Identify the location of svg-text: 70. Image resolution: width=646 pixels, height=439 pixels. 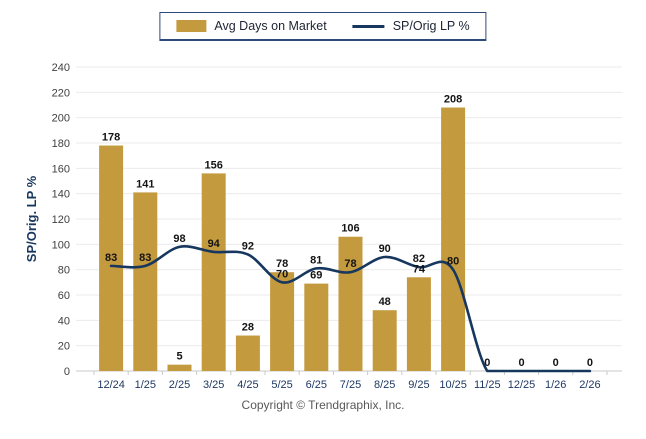
(282, 275).